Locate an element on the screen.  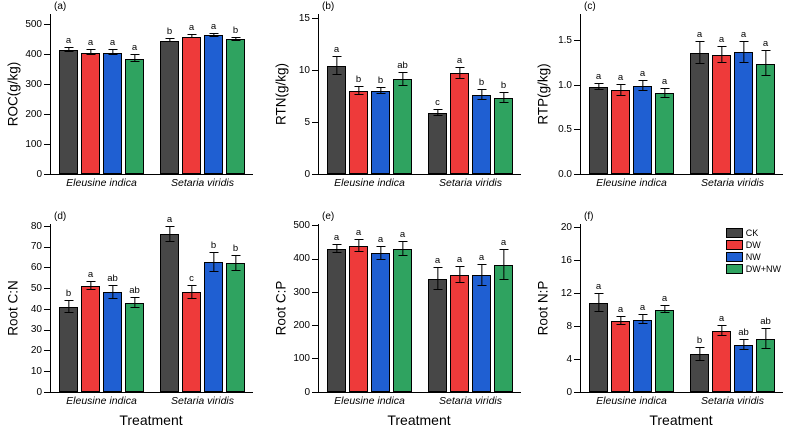
bar-group: b a ab ab is located at coordinates (732, 308).